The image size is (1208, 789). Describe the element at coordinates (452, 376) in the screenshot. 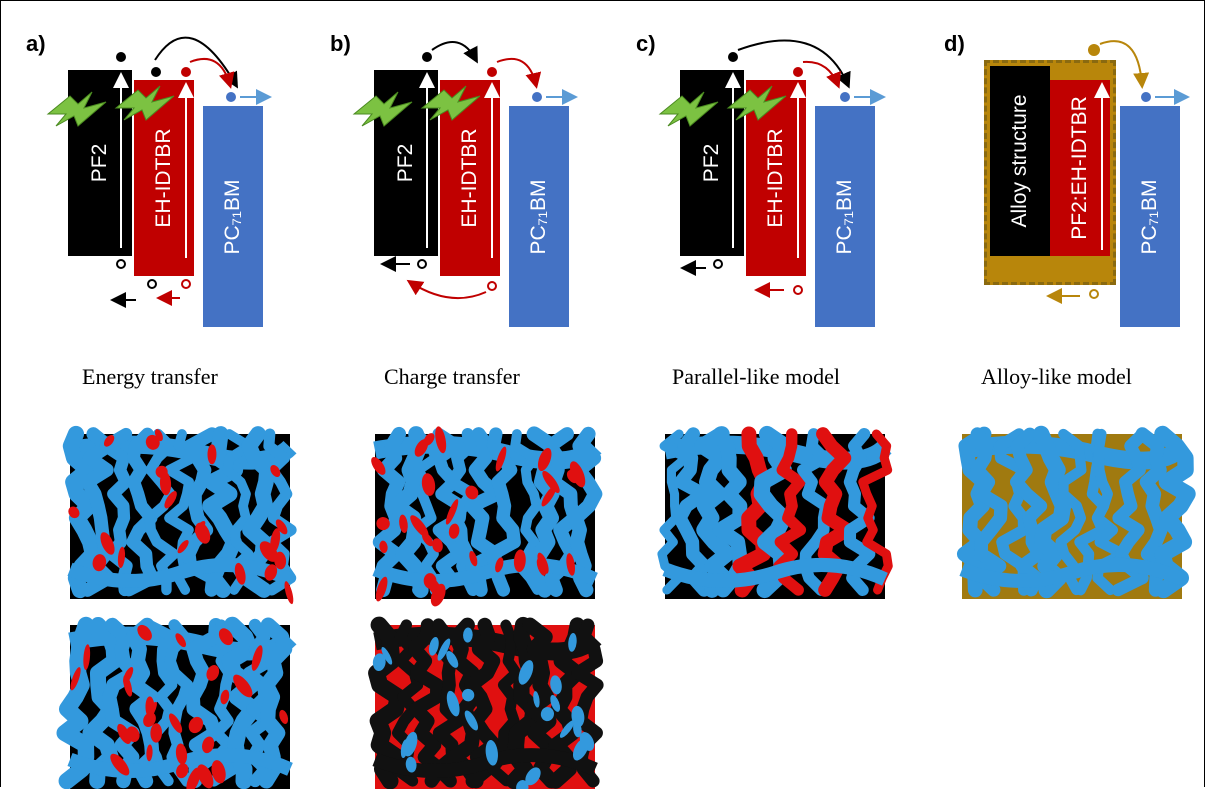

I see `caption-charge-transfer: Charge transfer` at that location.